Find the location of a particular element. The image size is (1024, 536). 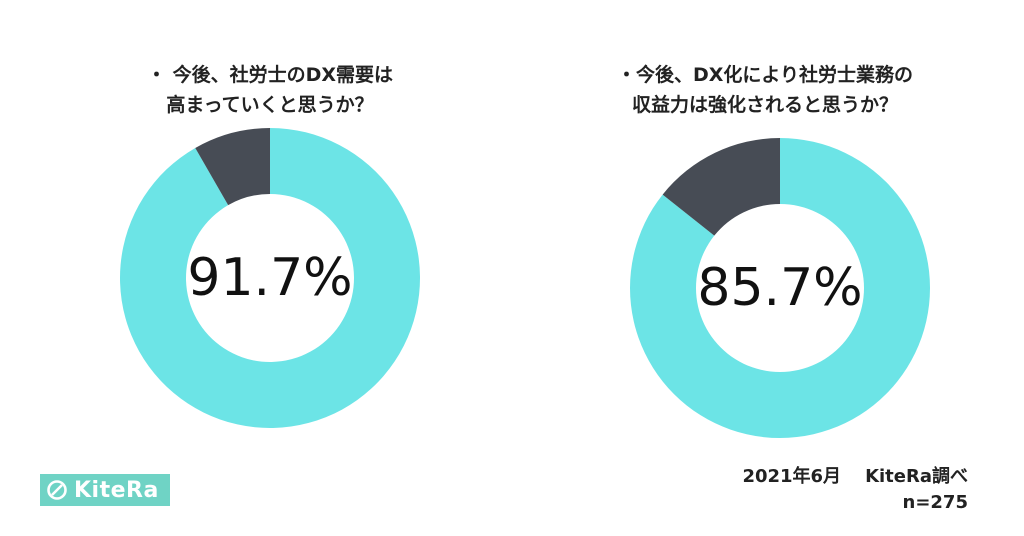

chart-1-title-line-1: ・ 今後、社労士のDX需要は is located at coordinates (270, 75).